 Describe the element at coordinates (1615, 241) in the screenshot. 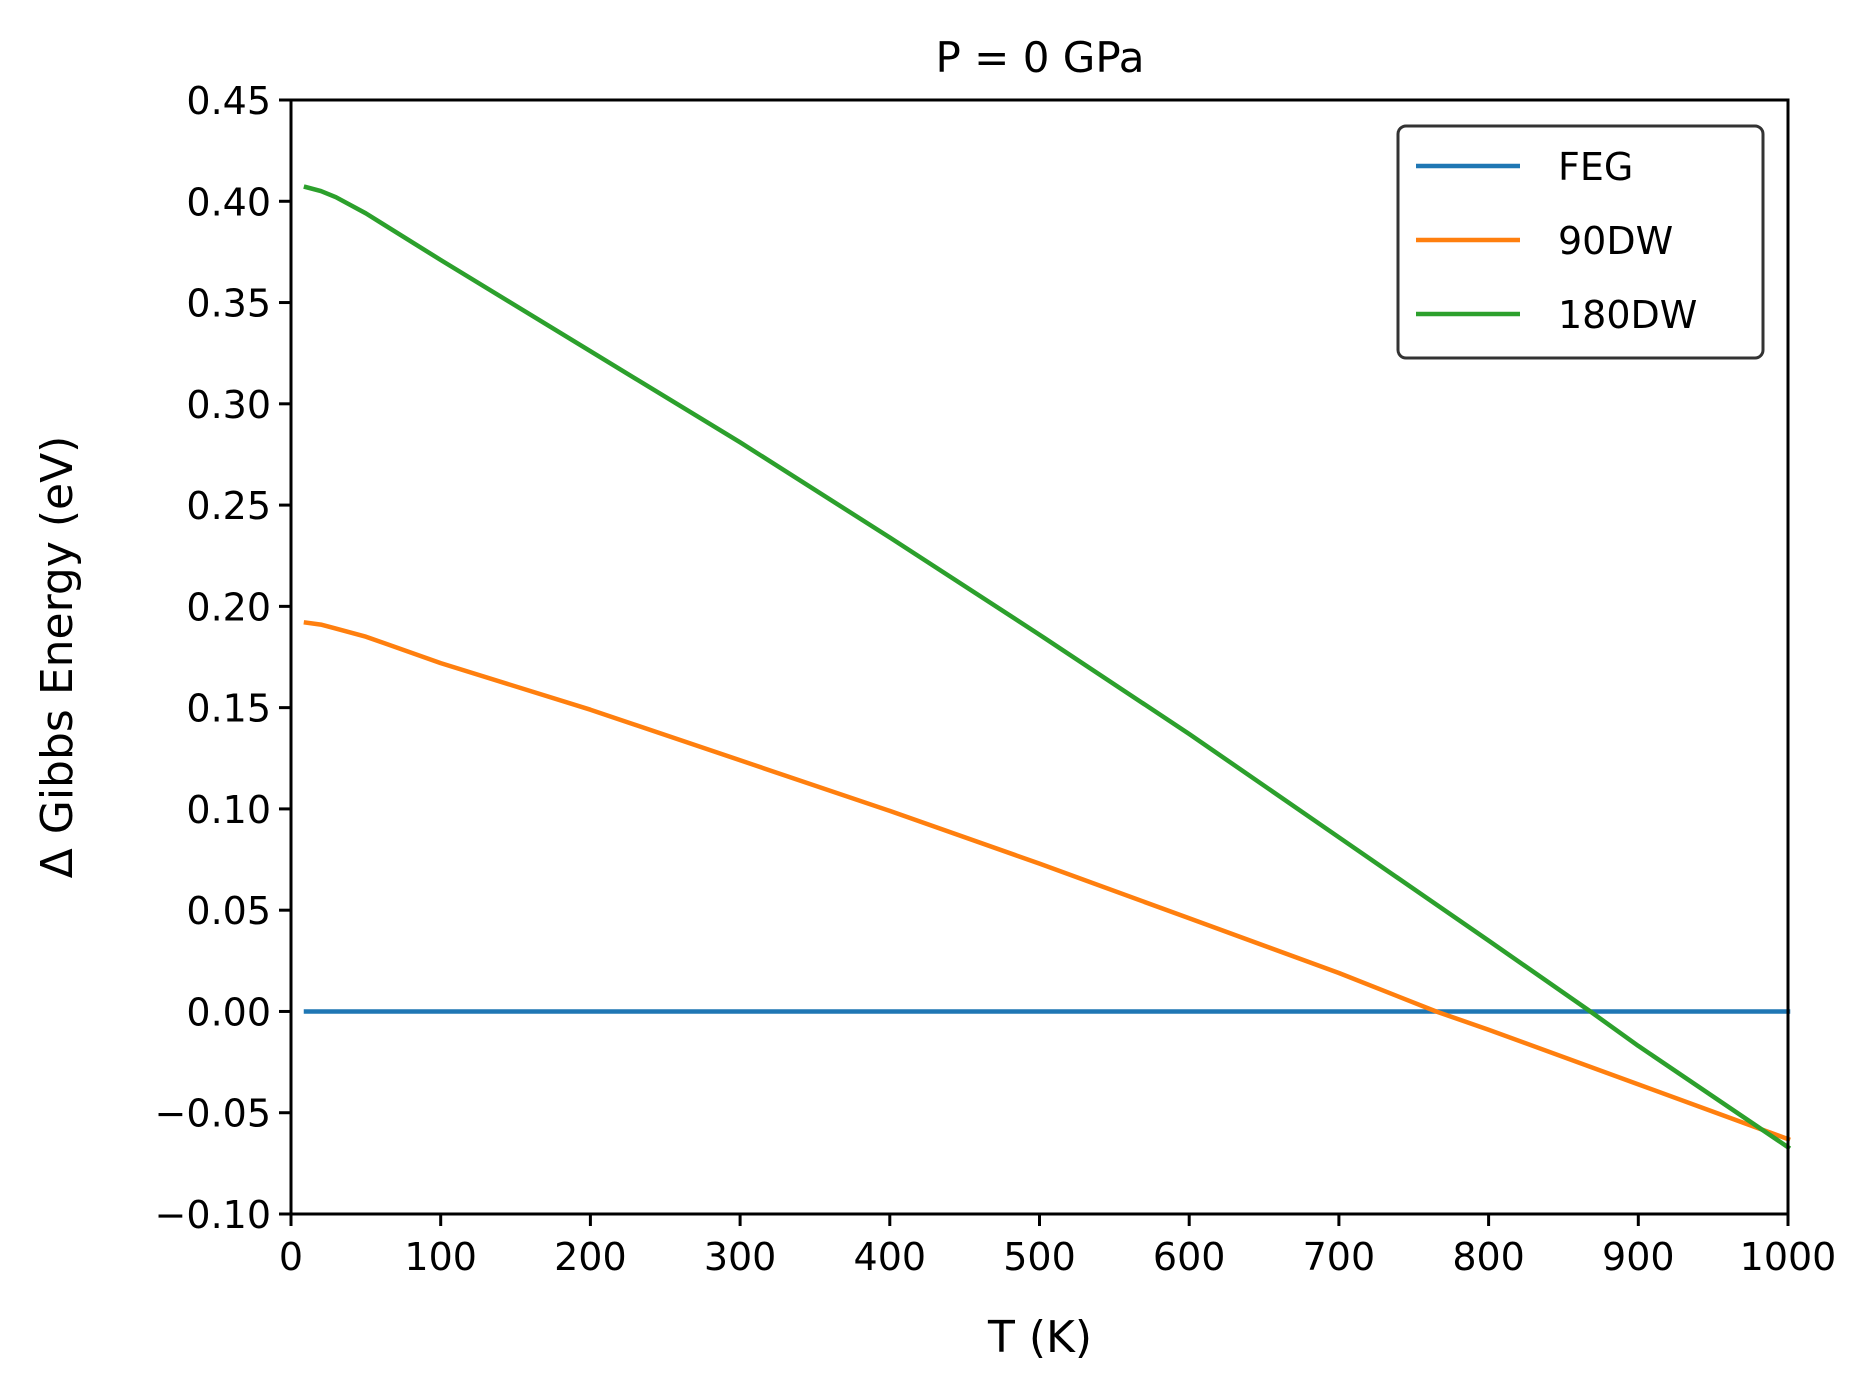

I see `legend-label-90dw: 90DW` at that location.